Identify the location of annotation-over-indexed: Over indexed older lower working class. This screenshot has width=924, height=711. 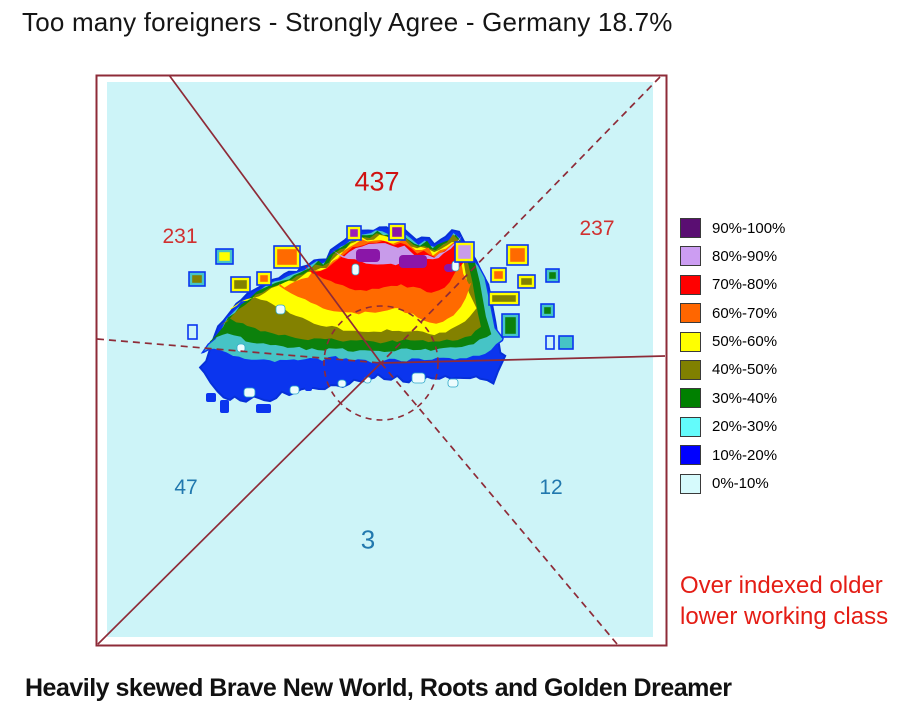
(784, 601).